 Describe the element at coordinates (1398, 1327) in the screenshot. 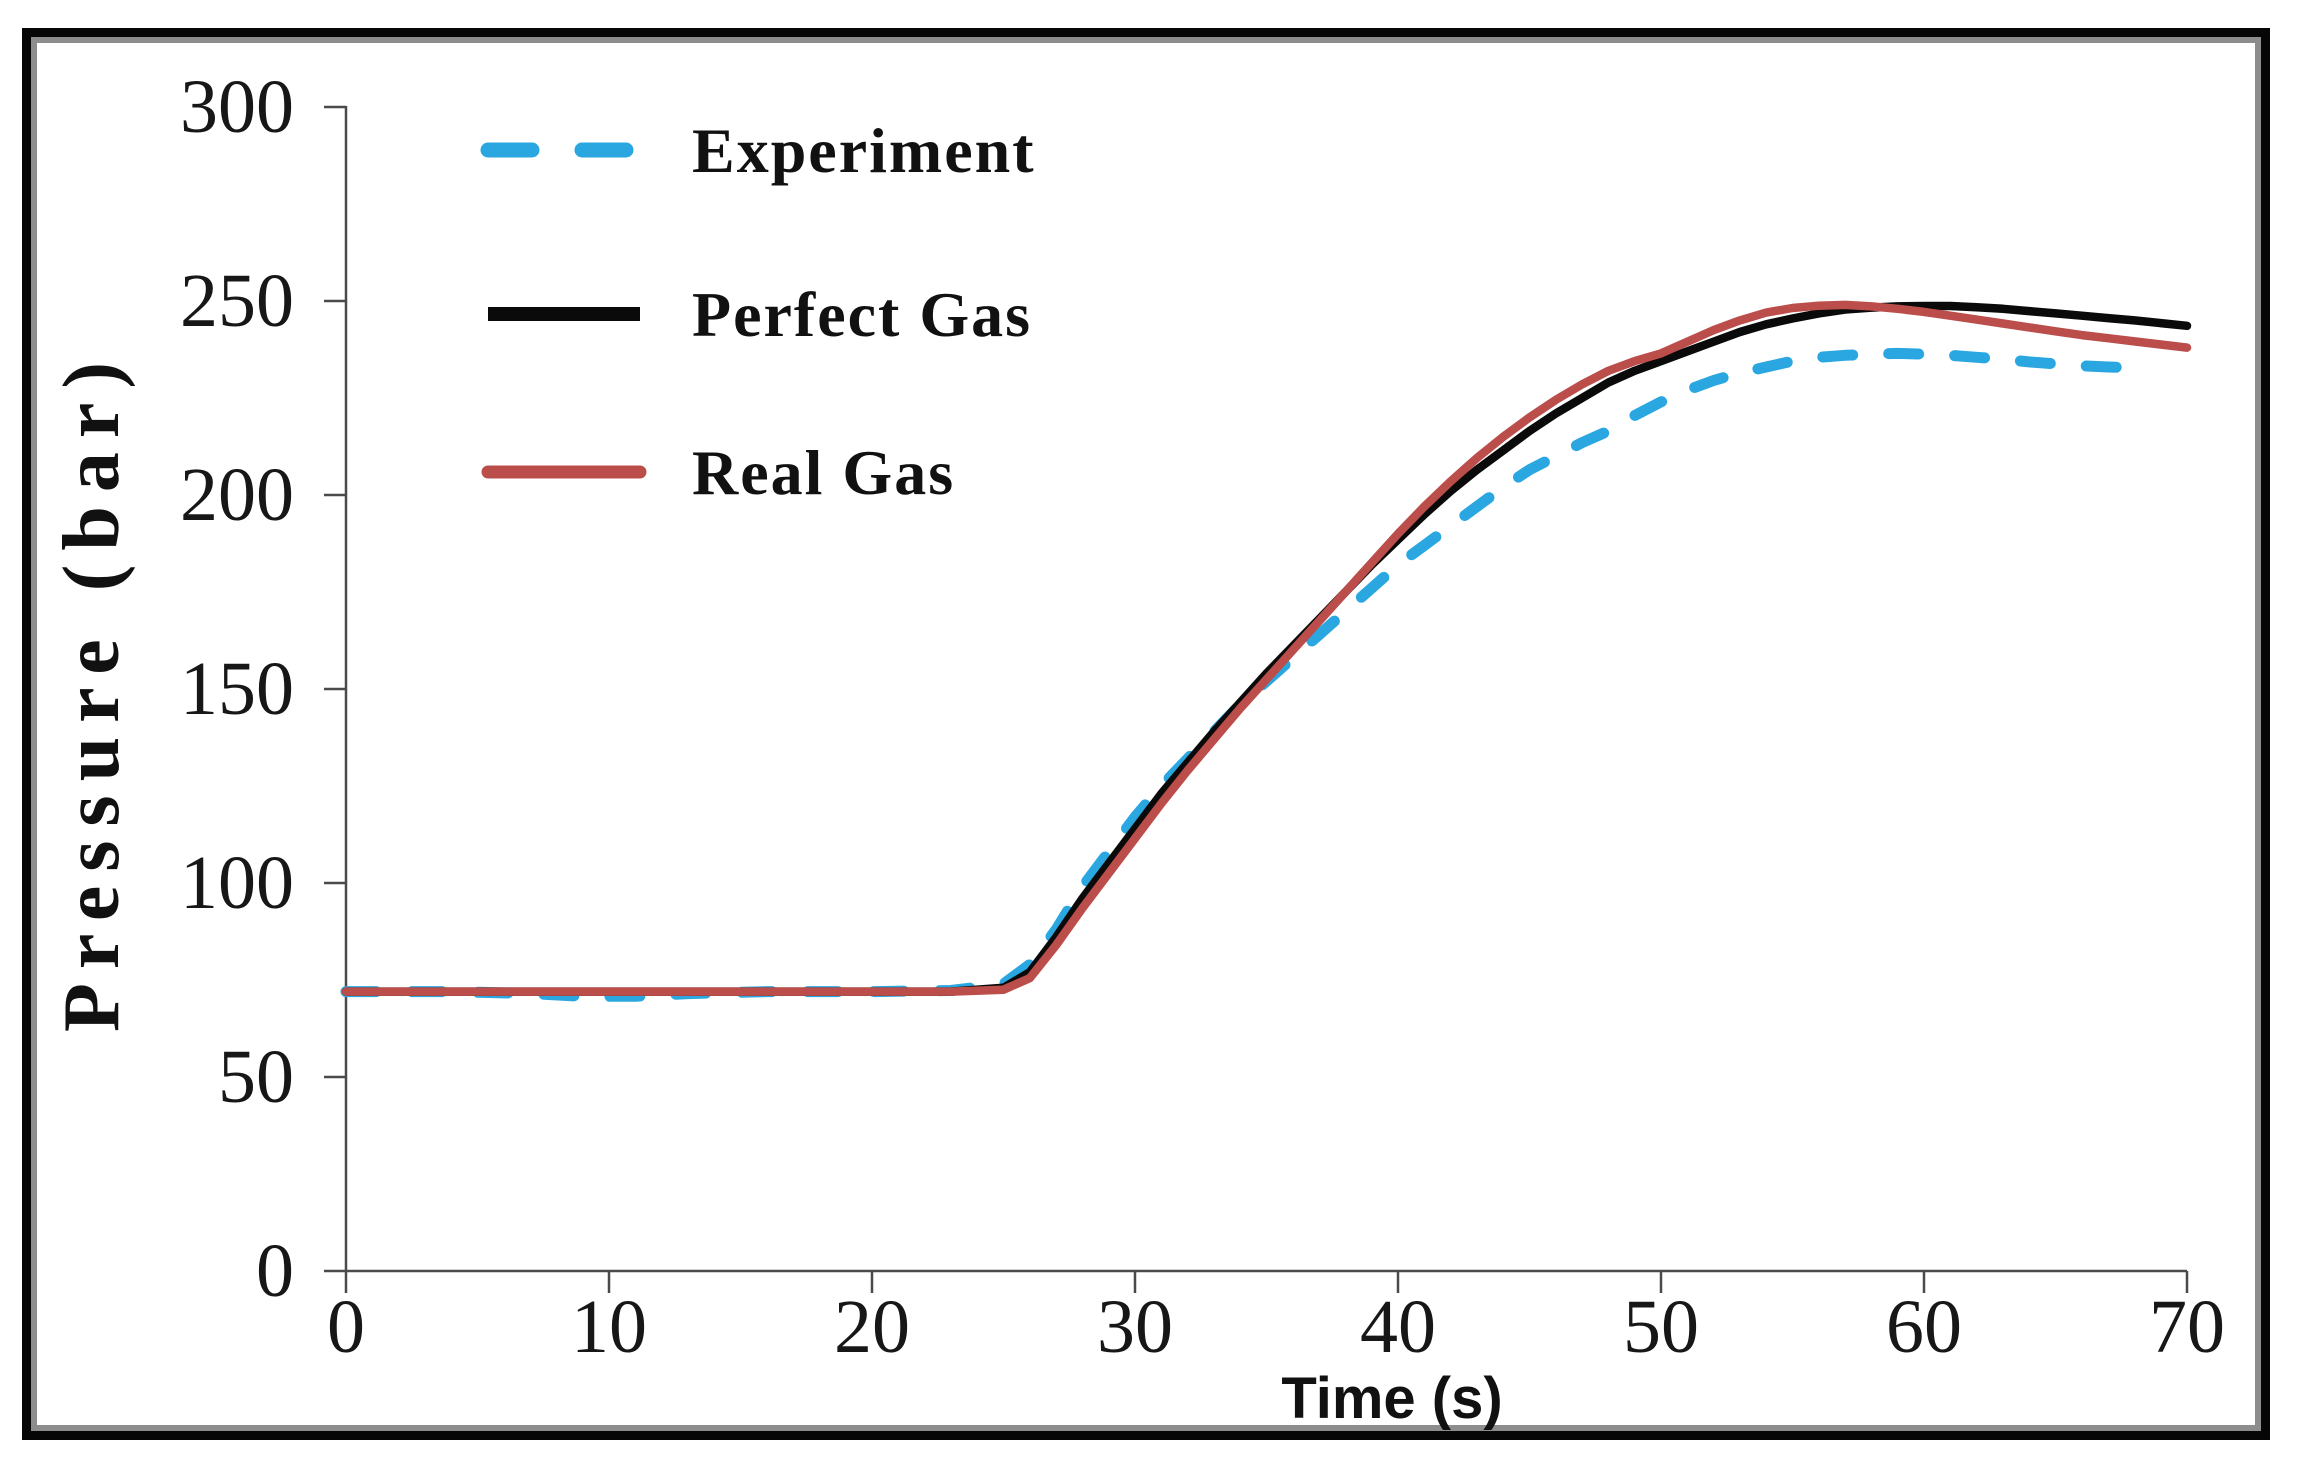

I see `x-tick-label: 40` at that location.